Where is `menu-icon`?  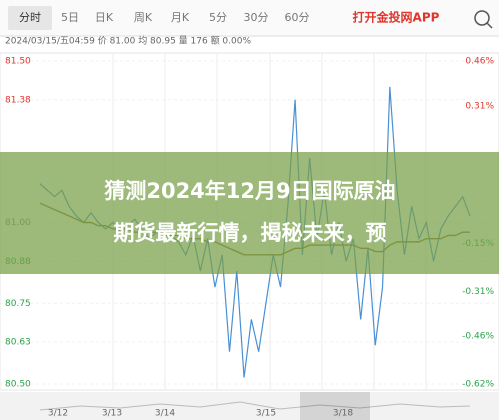
menu-icon is located at coordinates (483, 19).